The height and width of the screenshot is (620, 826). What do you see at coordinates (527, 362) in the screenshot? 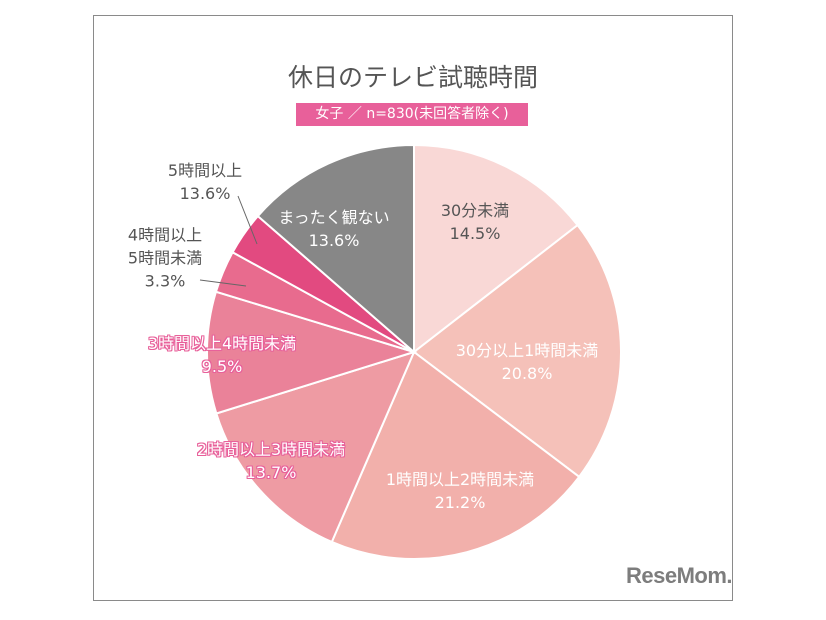
I see `slice-label-1: 30分以上1時間未満 20.8%` at bounding box center [527, 362].